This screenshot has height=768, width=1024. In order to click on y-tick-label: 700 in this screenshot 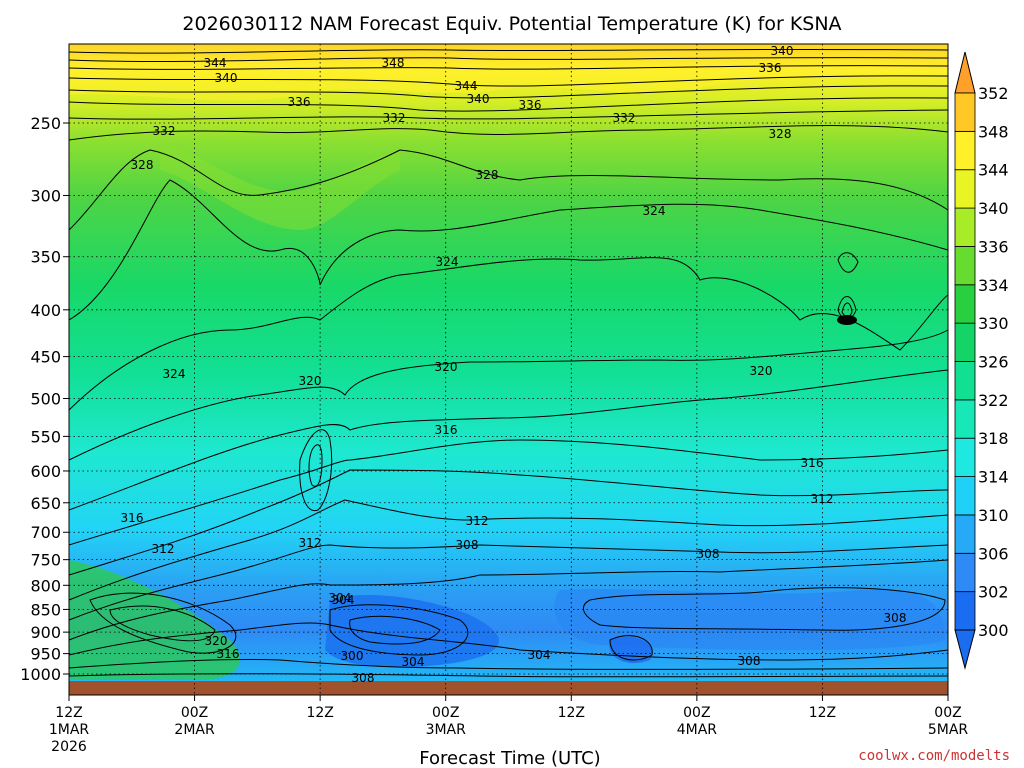, I will do `click(45, 532)`.